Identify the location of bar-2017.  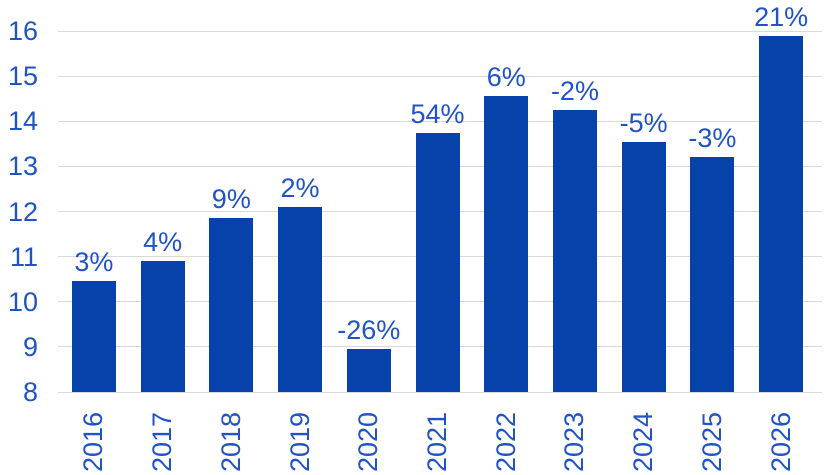
(162, 326).